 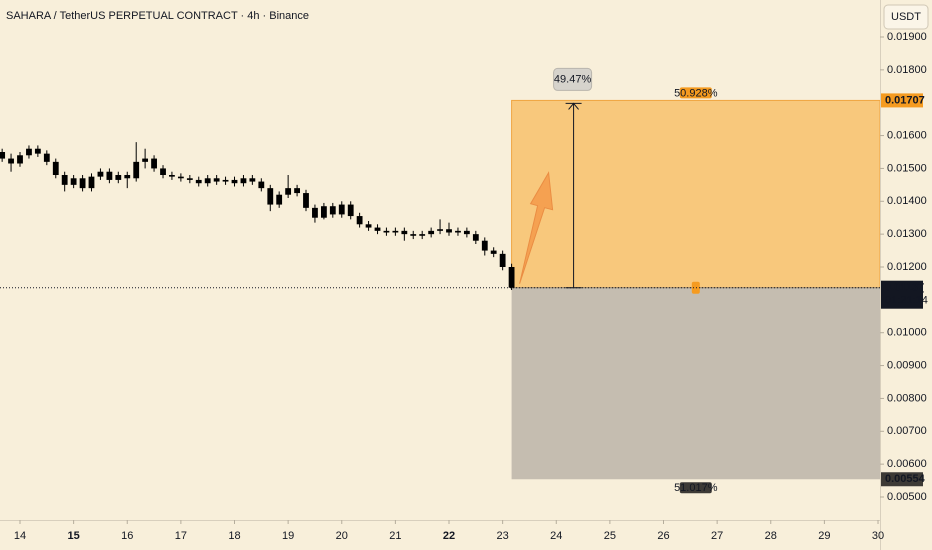 I want to click on x-tick-label: 27, so click(x=717, y=536).